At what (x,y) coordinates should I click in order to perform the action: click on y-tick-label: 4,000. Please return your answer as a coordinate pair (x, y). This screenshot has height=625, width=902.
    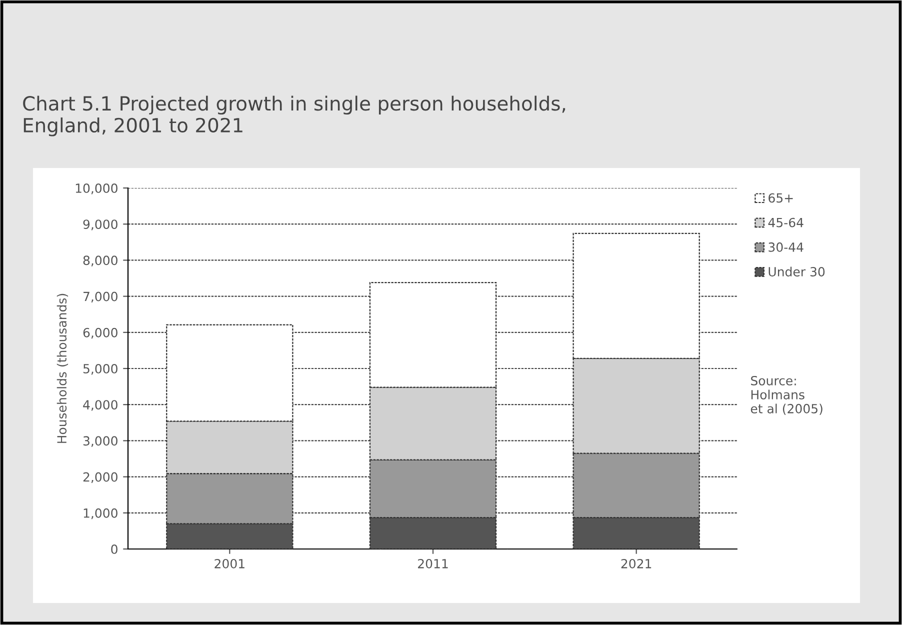
    Looking at the image, I should click on (100, 405).